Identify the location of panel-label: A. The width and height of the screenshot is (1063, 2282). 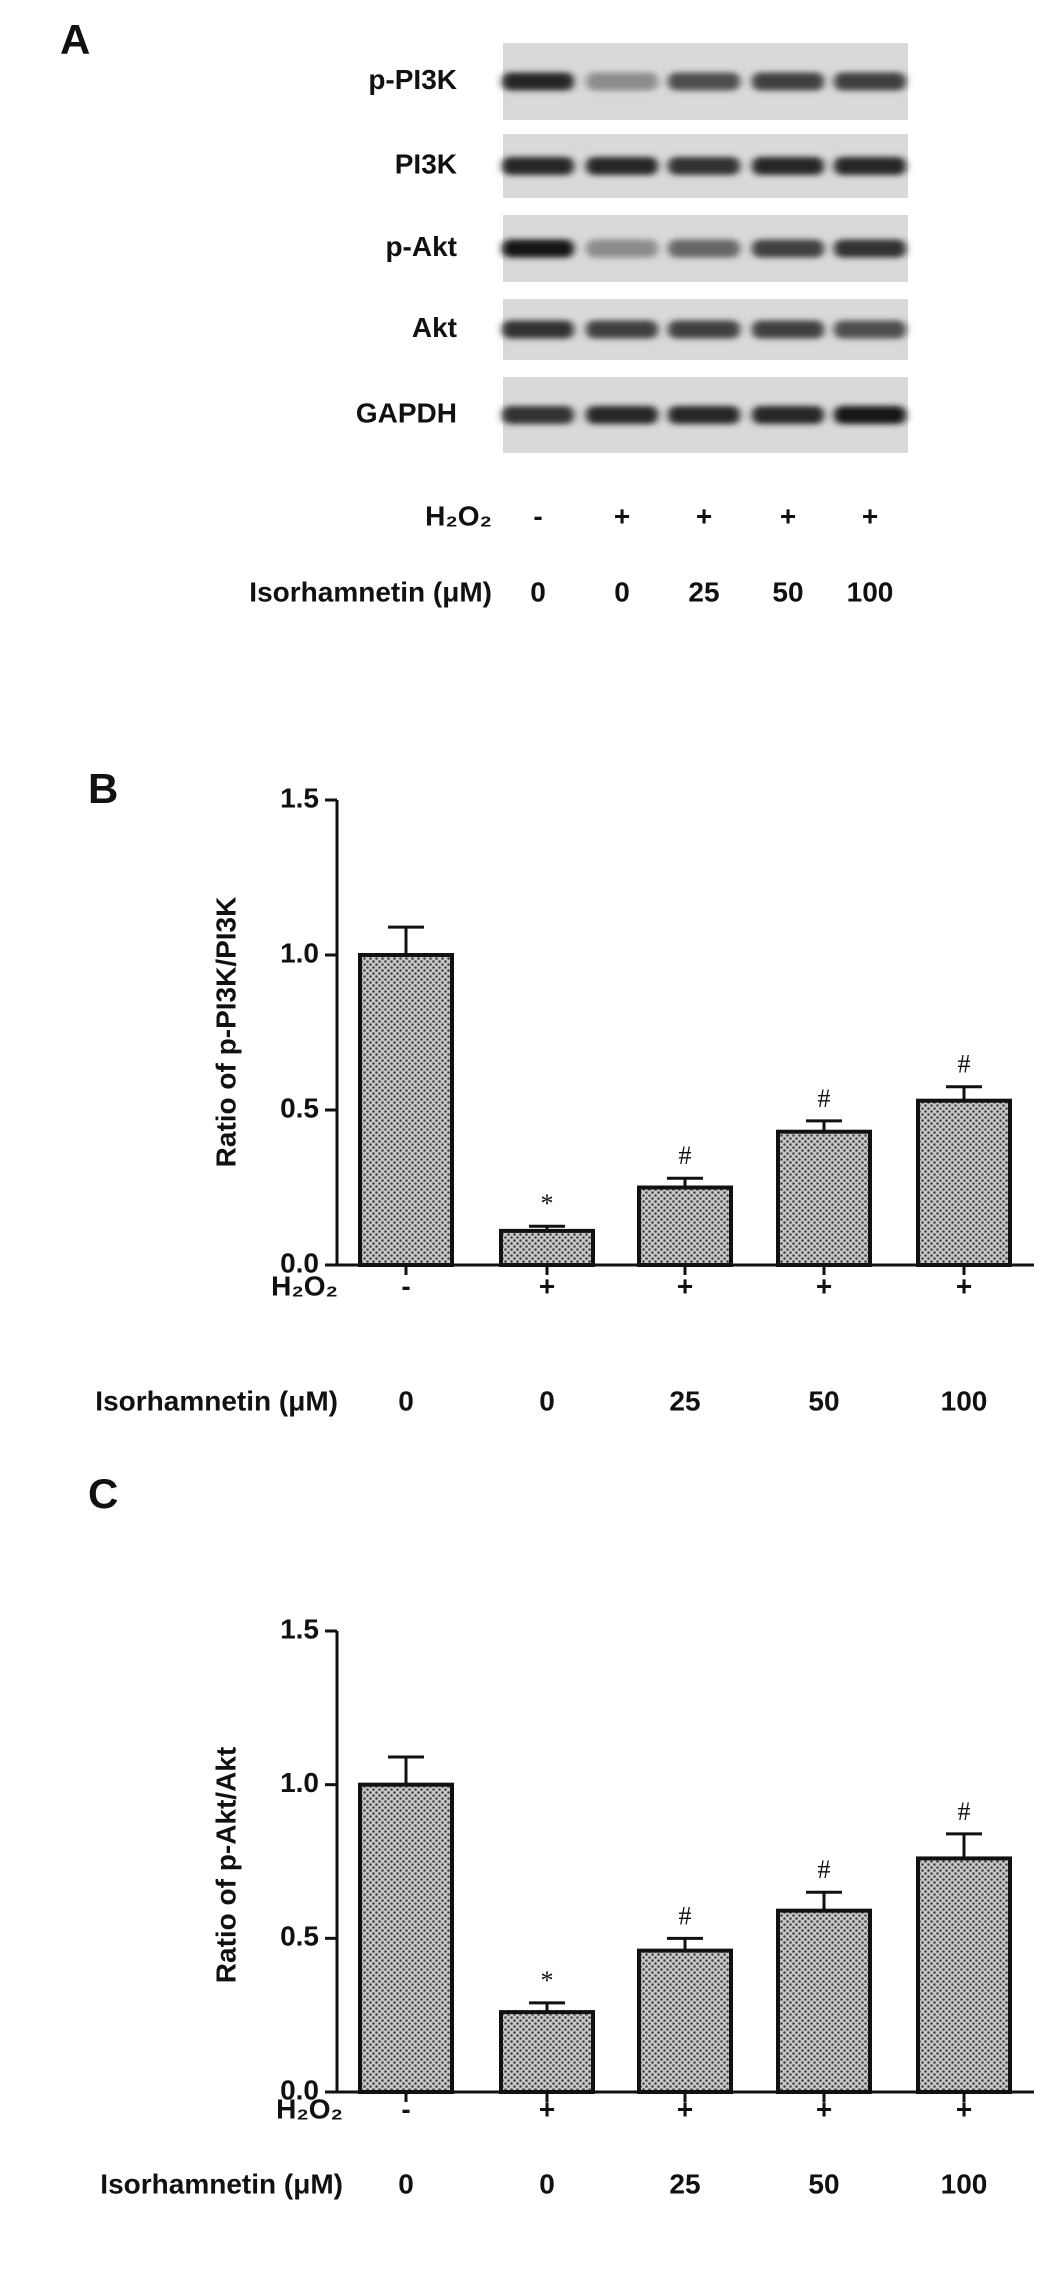
(75, 39).